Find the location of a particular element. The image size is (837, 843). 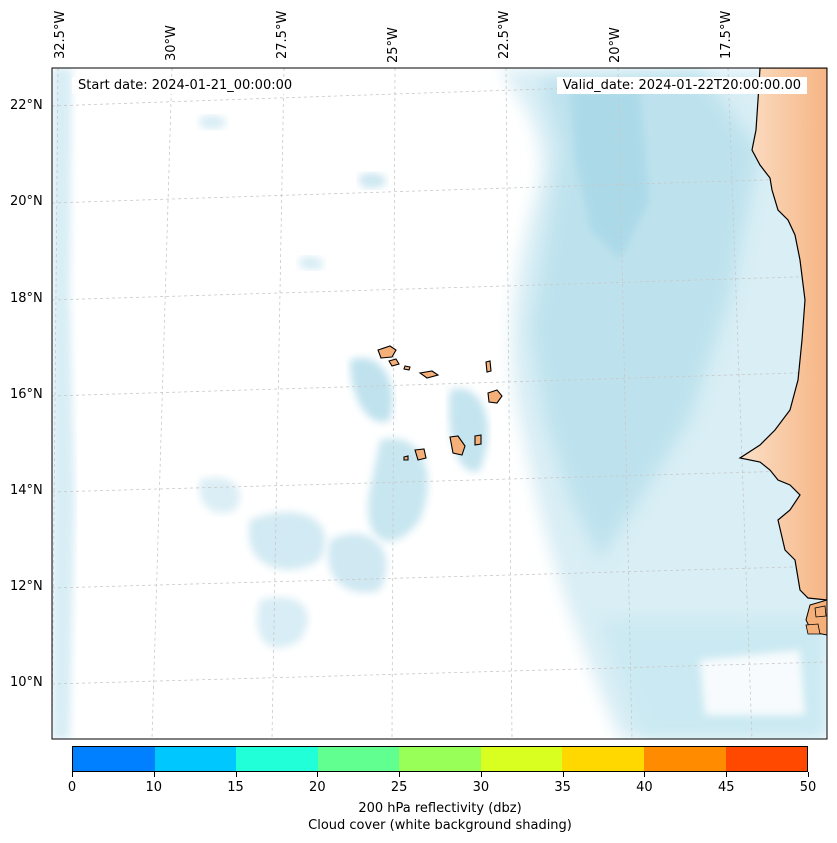

valid-date-label: Valid_date: 2024-01-22T20:00:00.00 is located at coordinates (681, 85).